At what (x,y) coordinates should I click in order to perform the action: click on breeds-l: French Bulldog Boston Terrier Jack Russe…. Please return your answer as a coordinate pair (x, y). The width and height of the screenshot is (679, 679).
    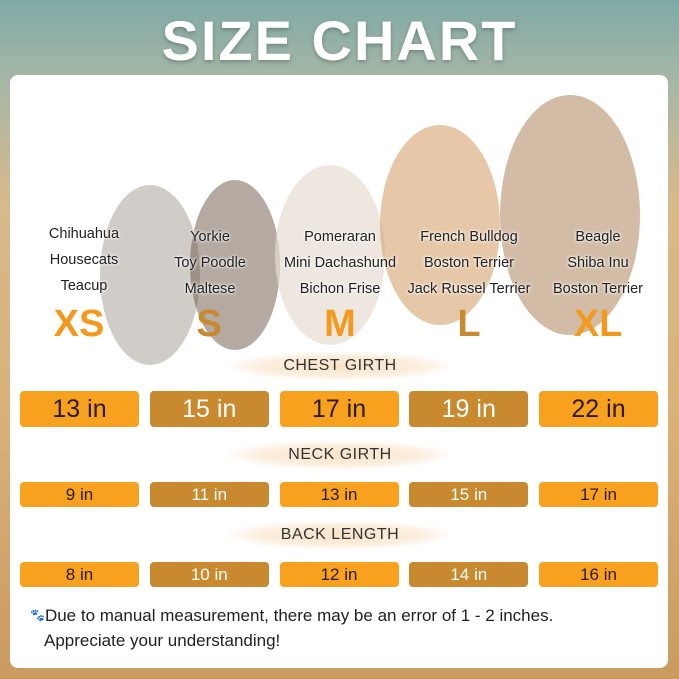
    Looking at the image, I should click on (469, 263).